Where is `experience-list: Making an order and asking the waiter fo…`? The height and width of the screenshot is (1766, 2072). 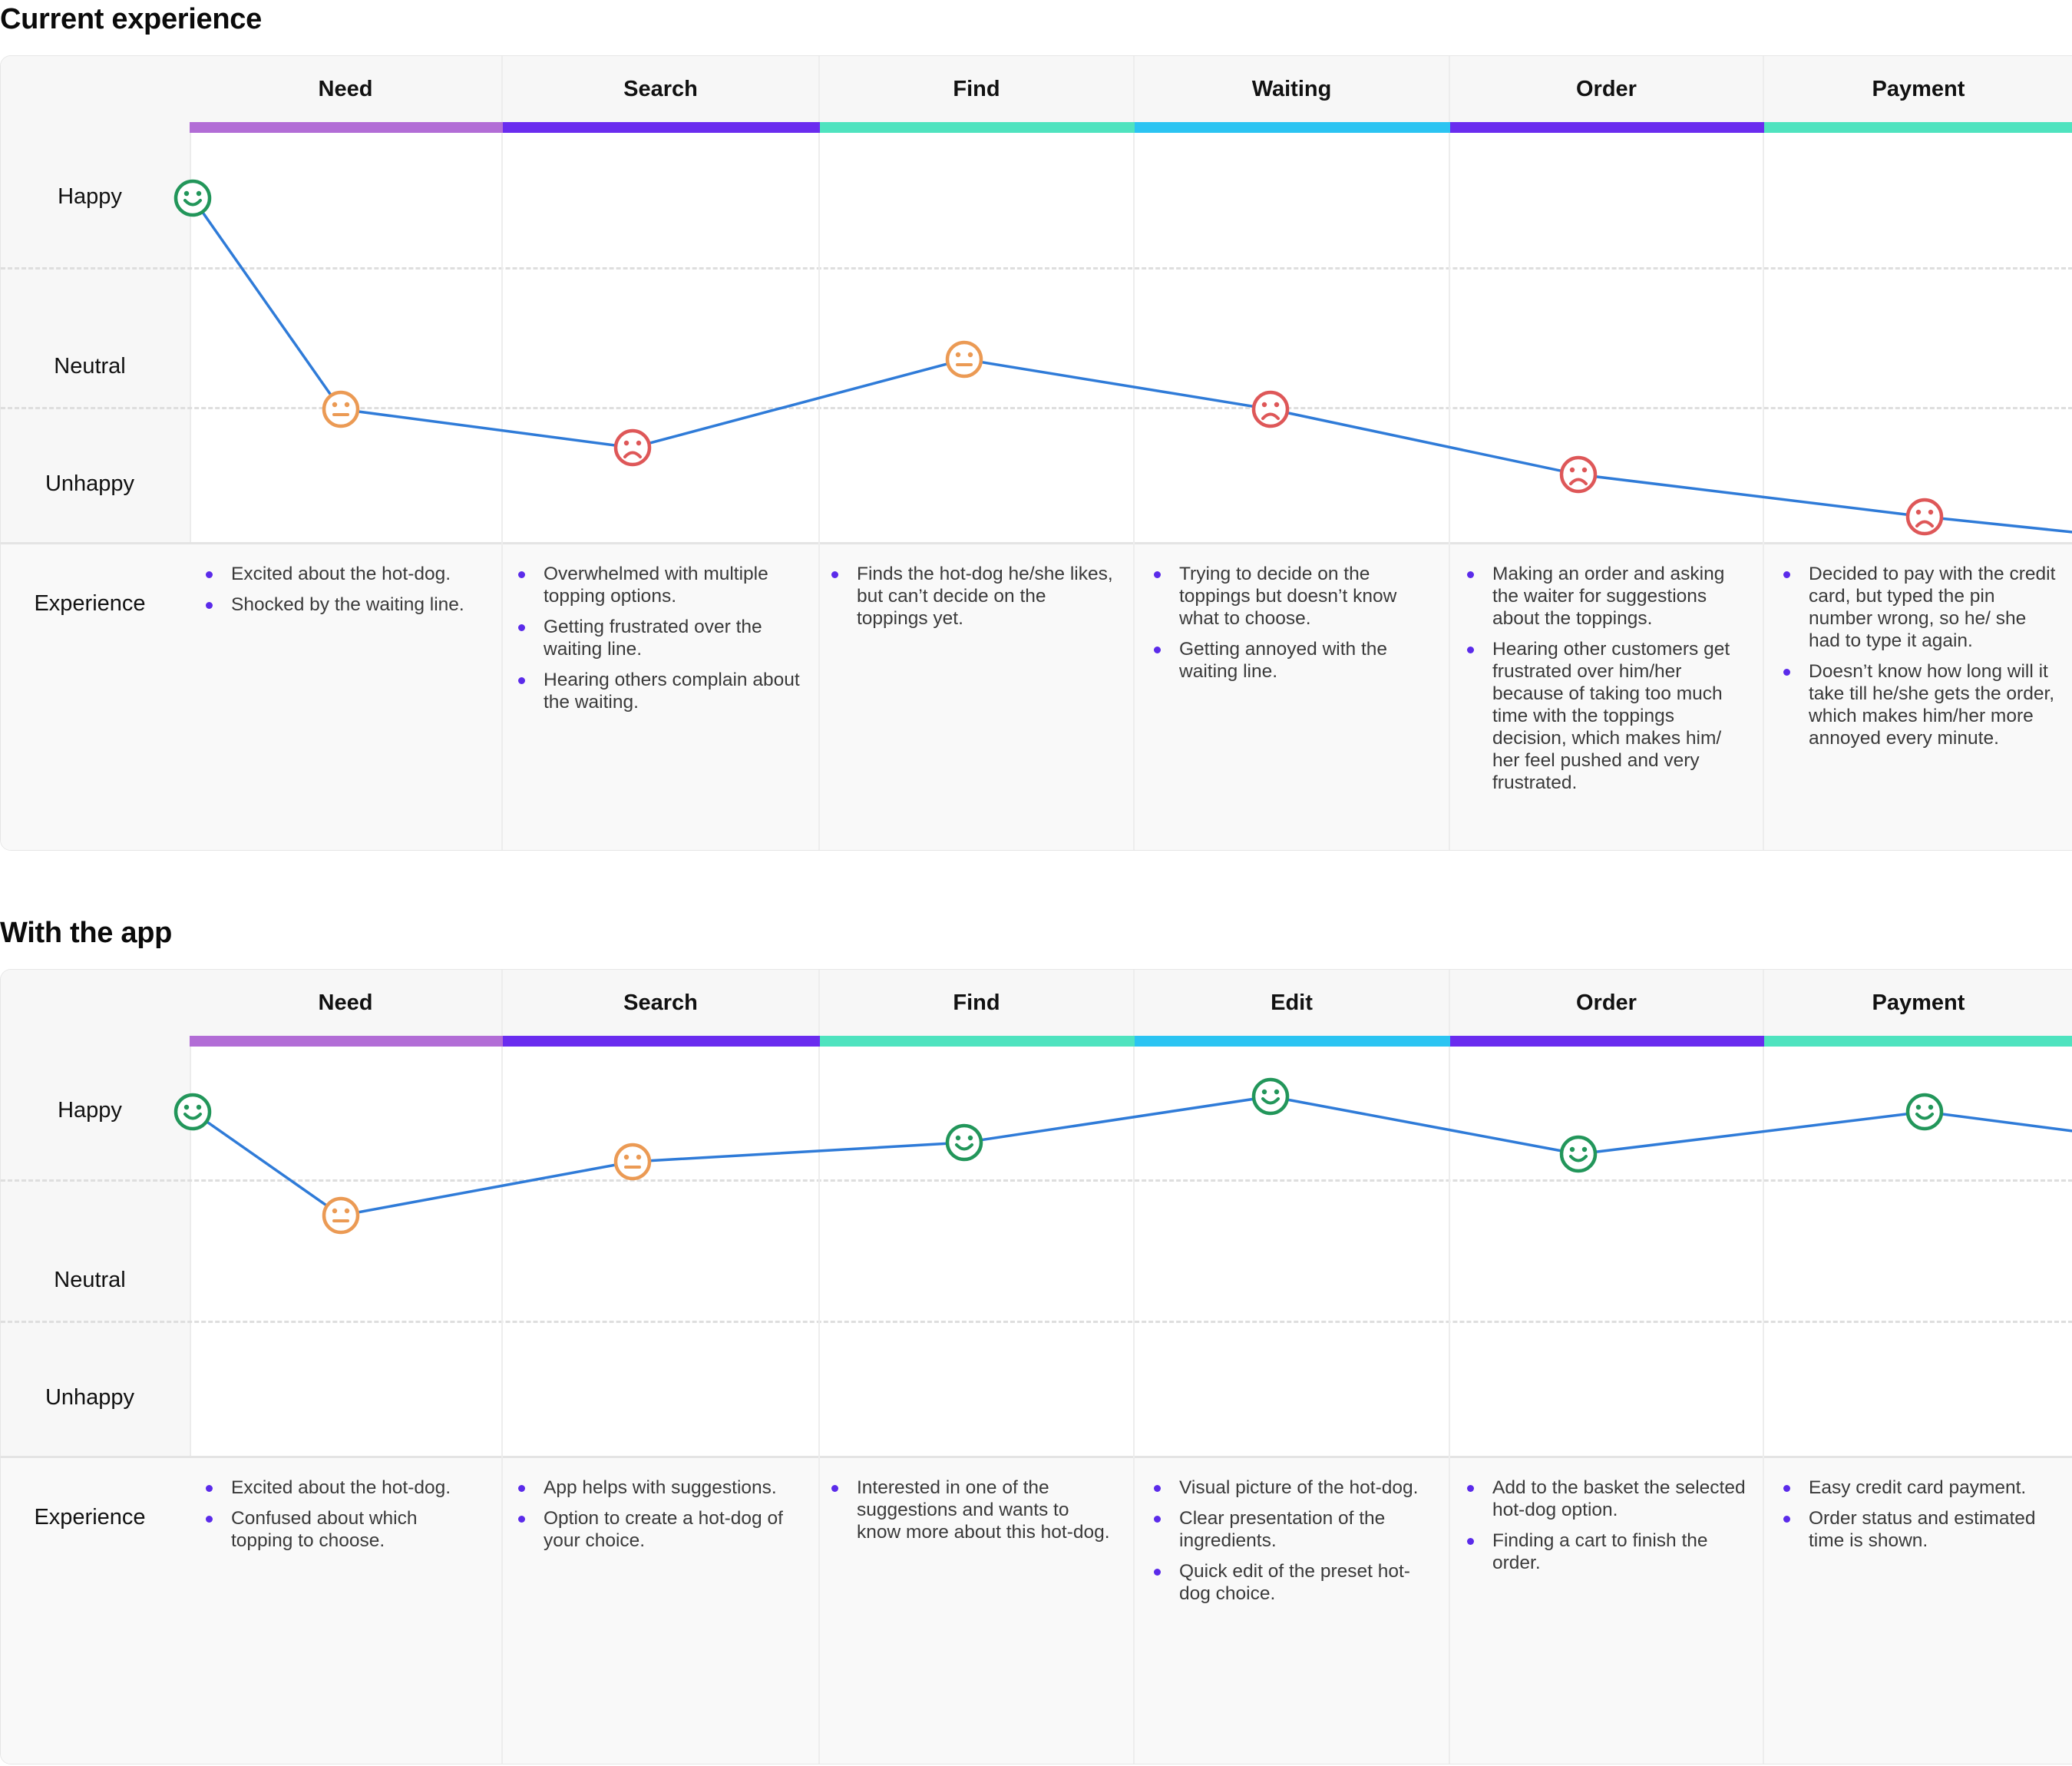 experience-list: Making an order and asking the waiter fo… is located at coordinates (1607, 682).